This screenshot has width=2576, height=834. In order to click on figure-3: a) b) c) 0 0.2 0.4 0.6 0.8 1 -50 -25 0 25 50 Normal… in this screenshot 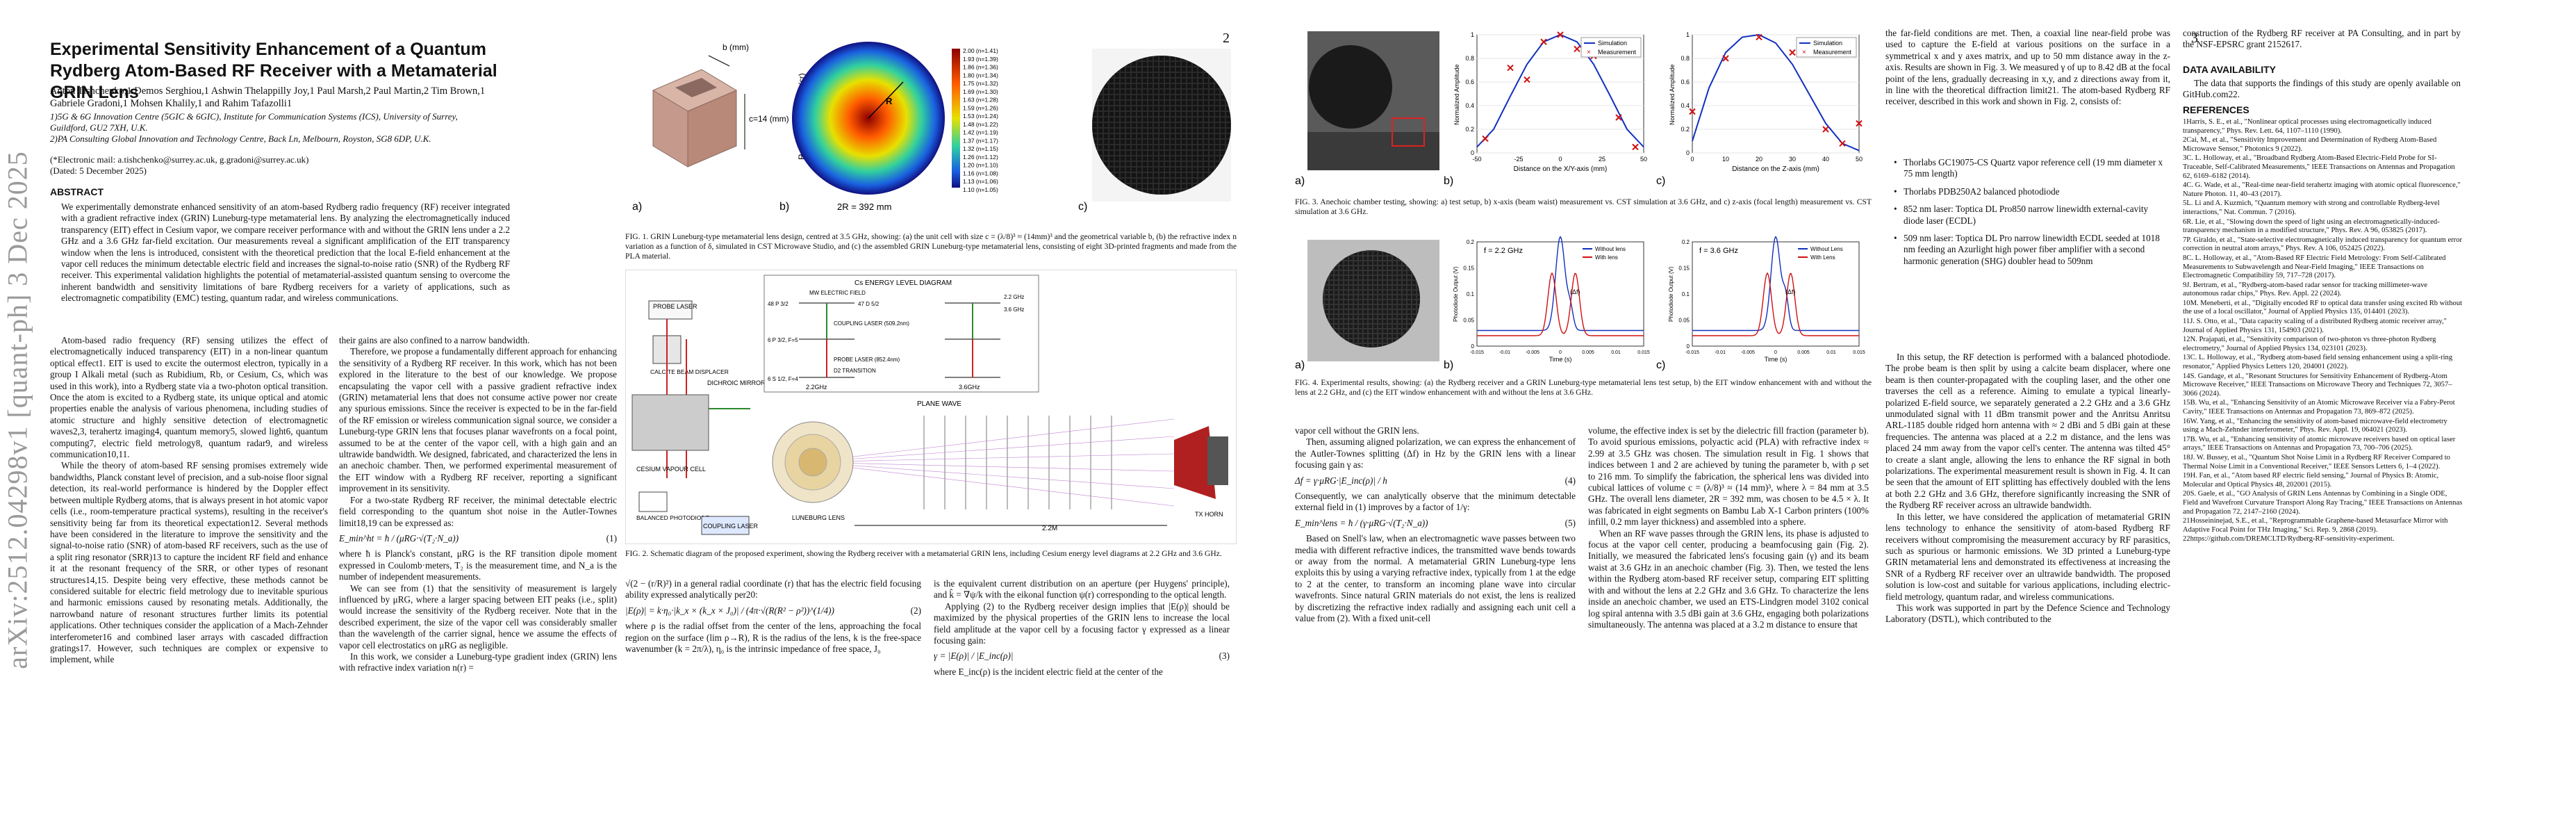, I will do `click(1584, 111)`.